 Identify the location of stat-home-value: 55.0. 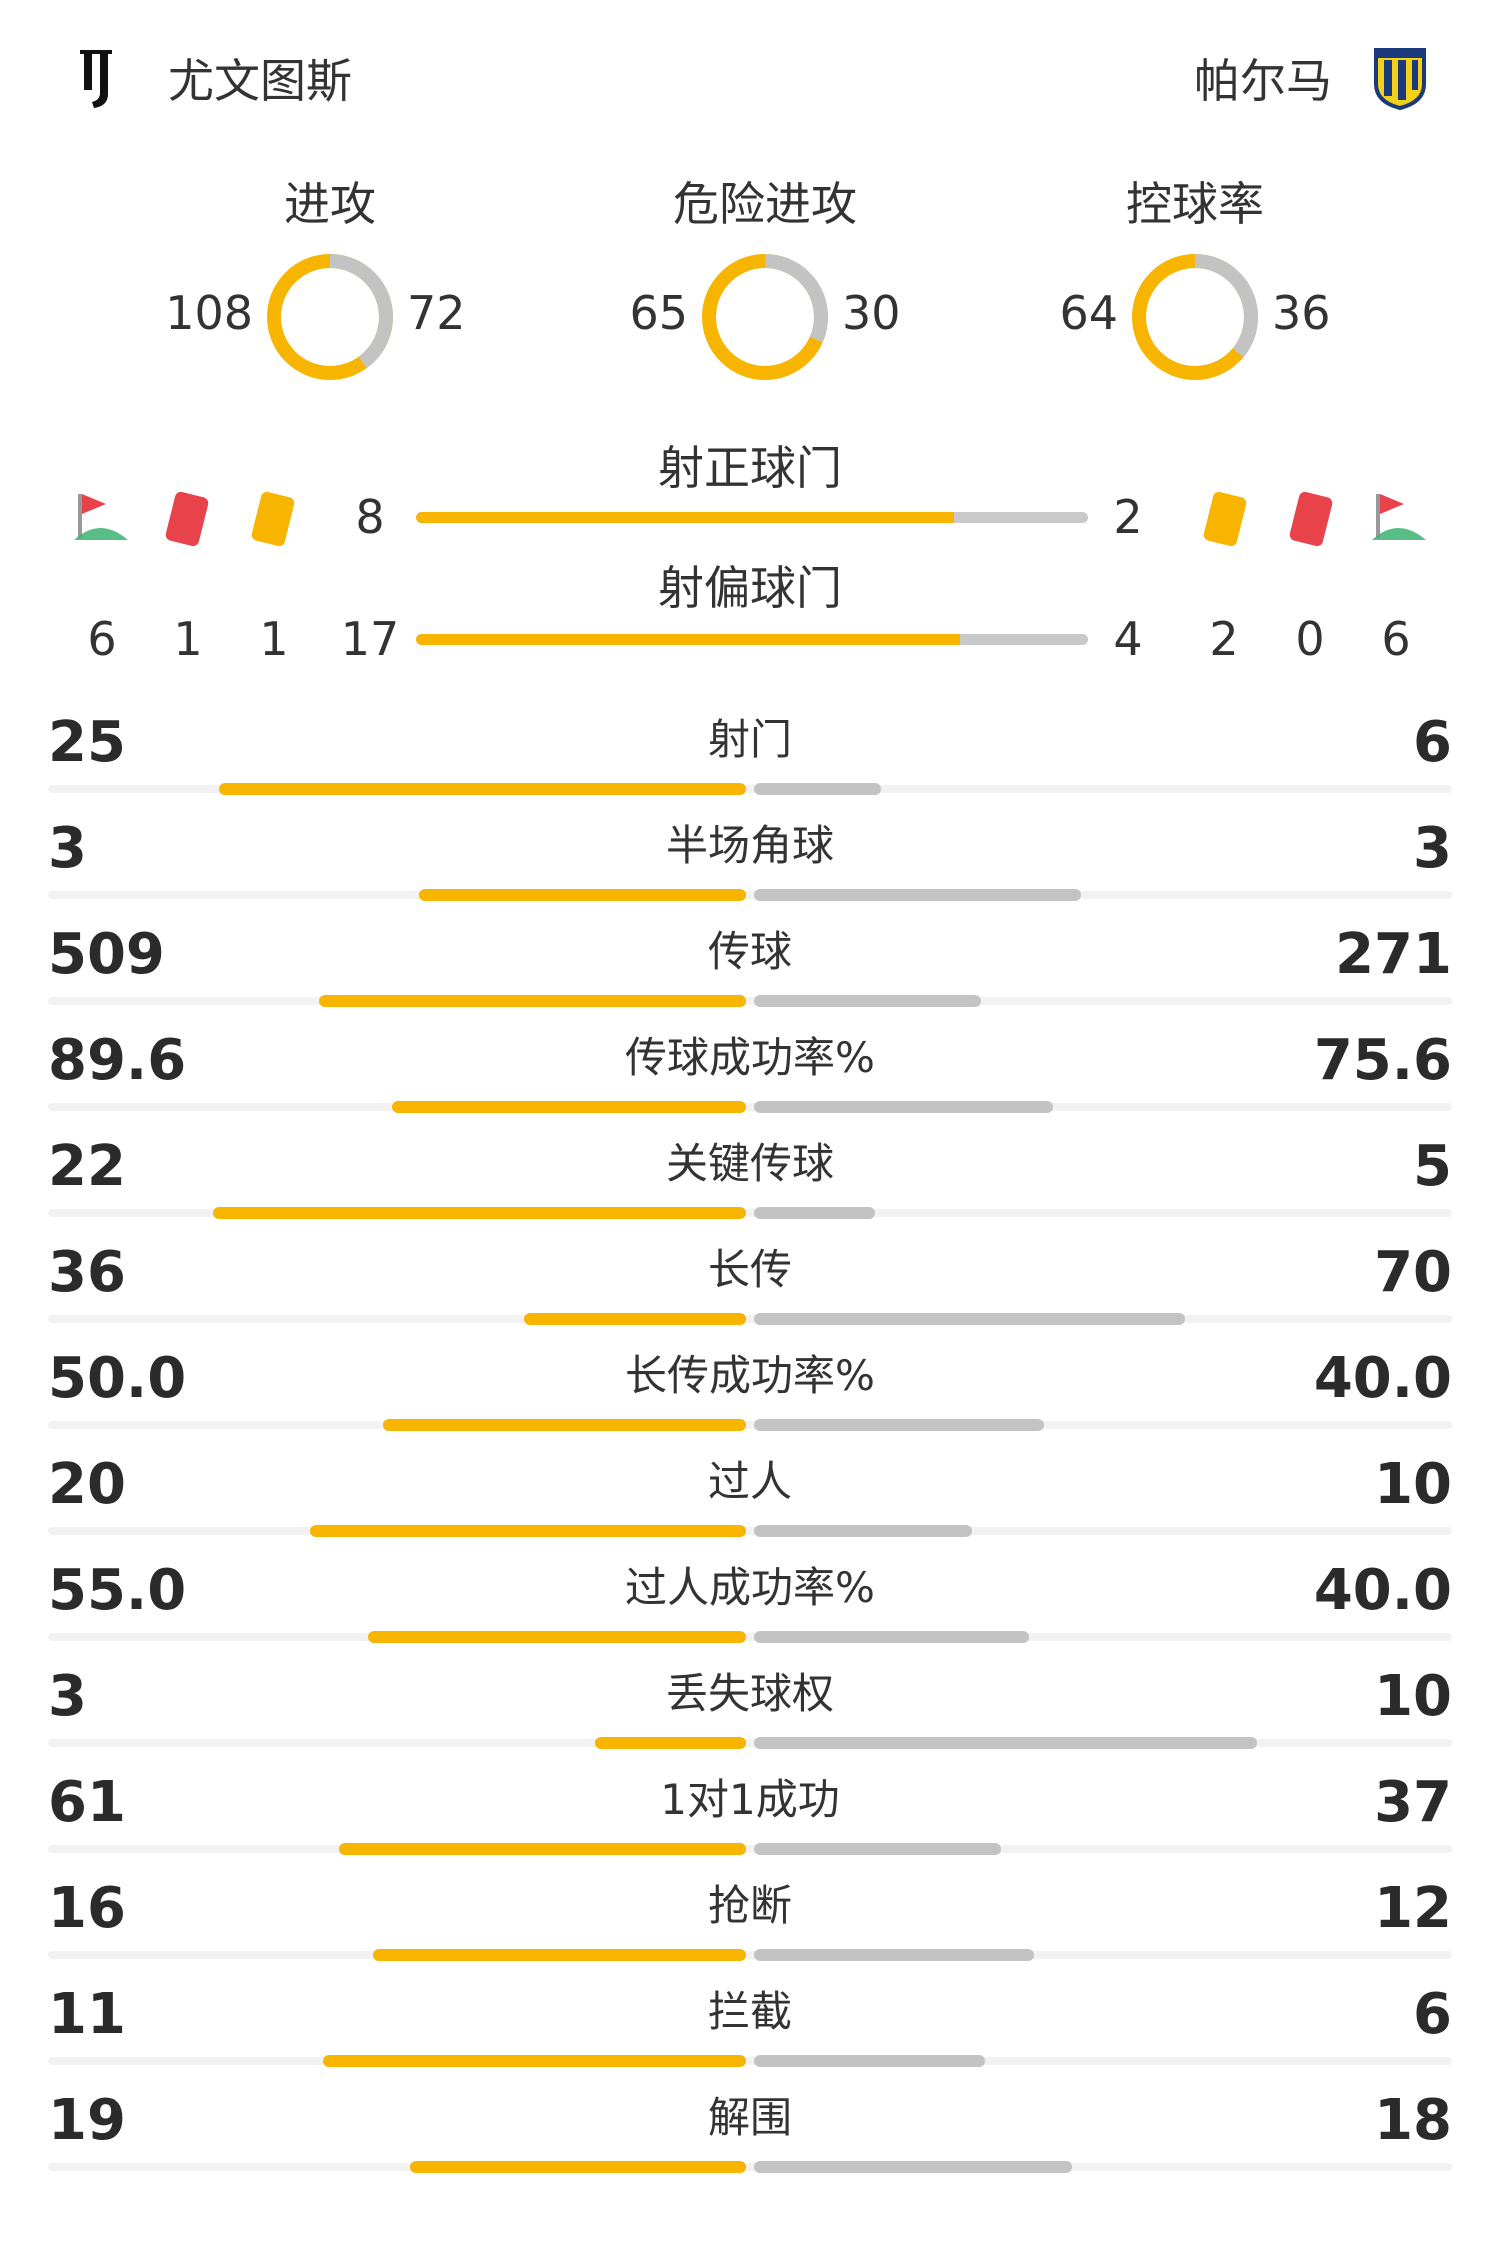
(117, 1590).